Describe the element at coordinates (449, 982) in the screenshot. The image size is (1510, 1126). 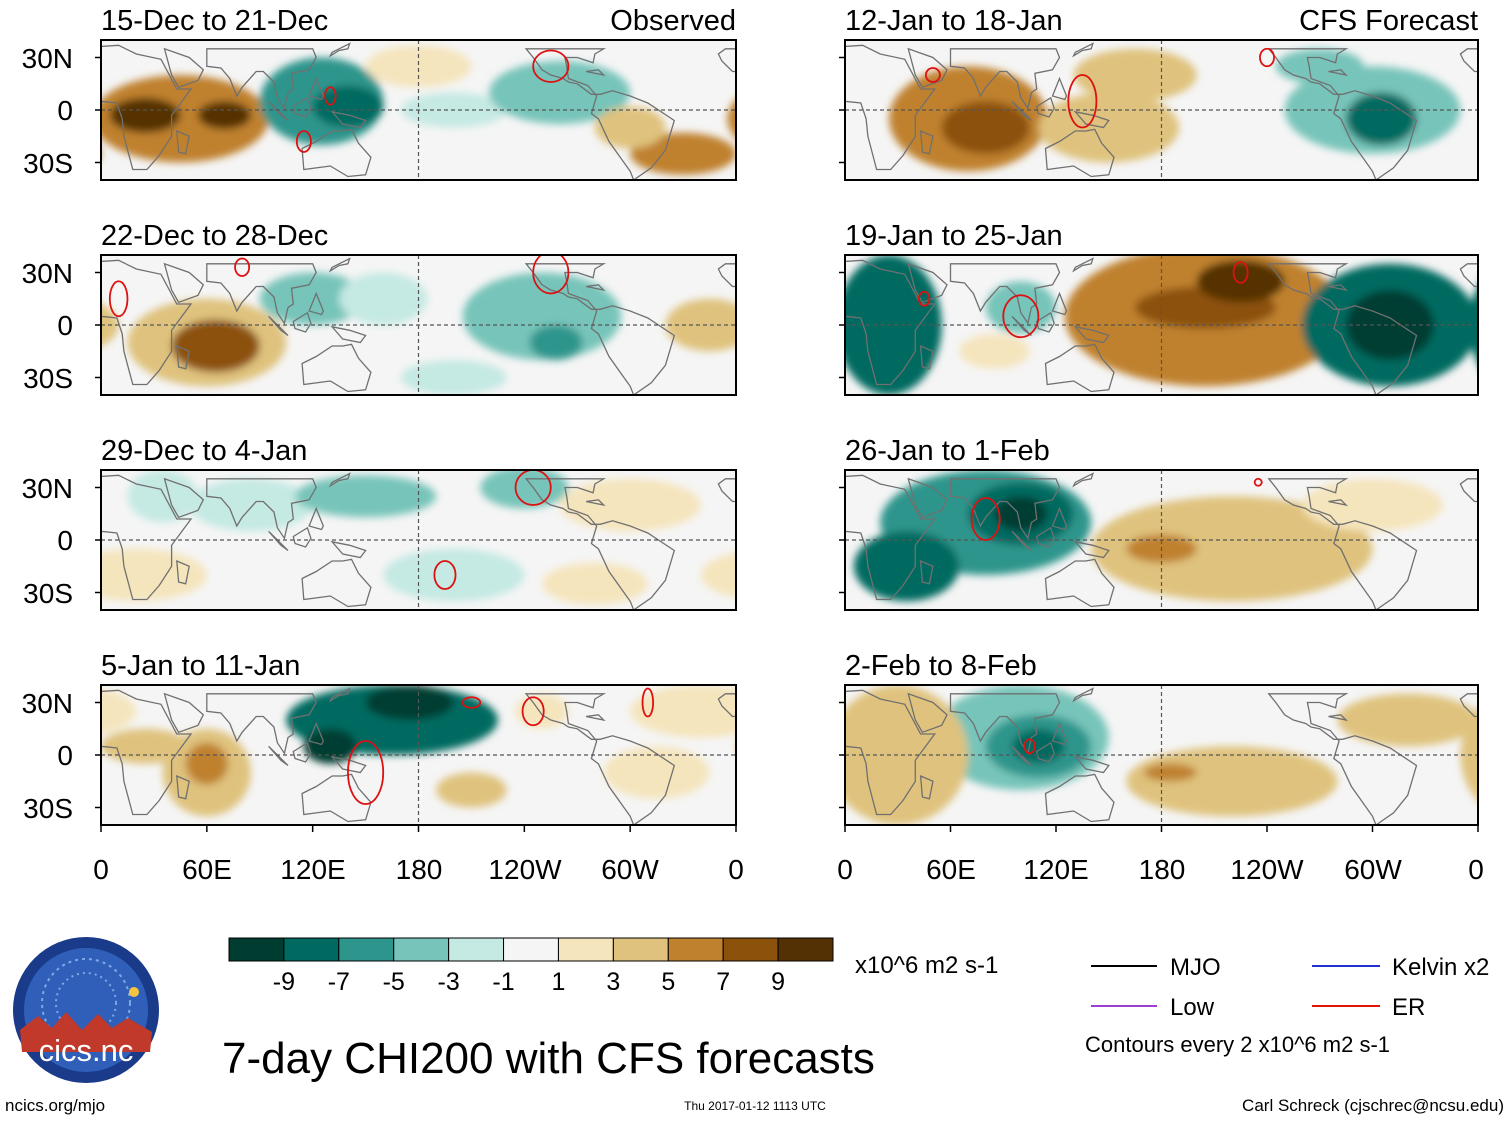
I see `colorbar-tick-label: -3` at that location.